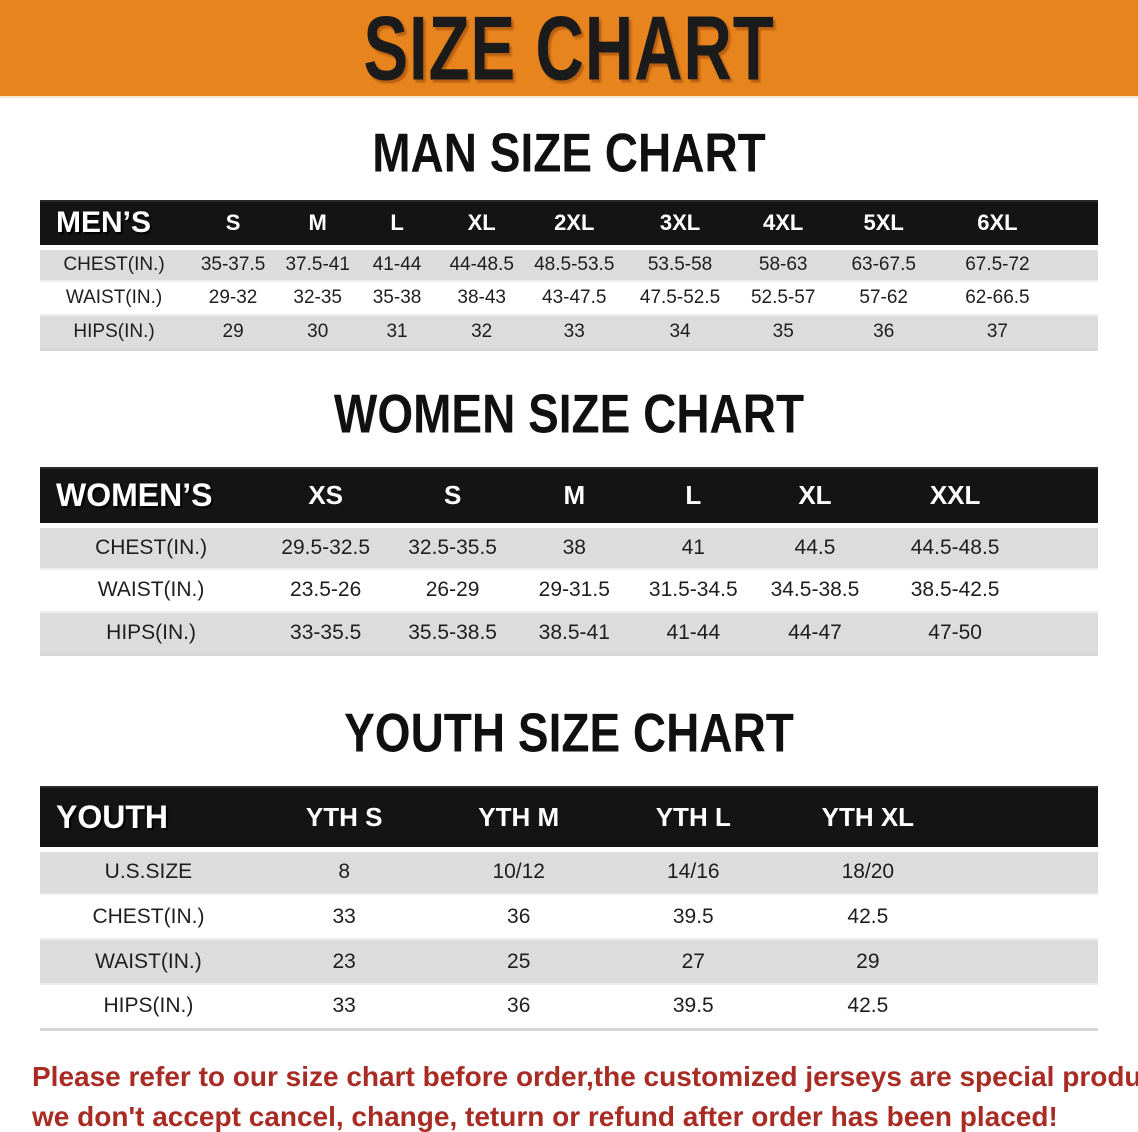 The height and width of the screenshot is (1132, 1138). I want to click on measurement-value: 47-50, so click(955, 632).